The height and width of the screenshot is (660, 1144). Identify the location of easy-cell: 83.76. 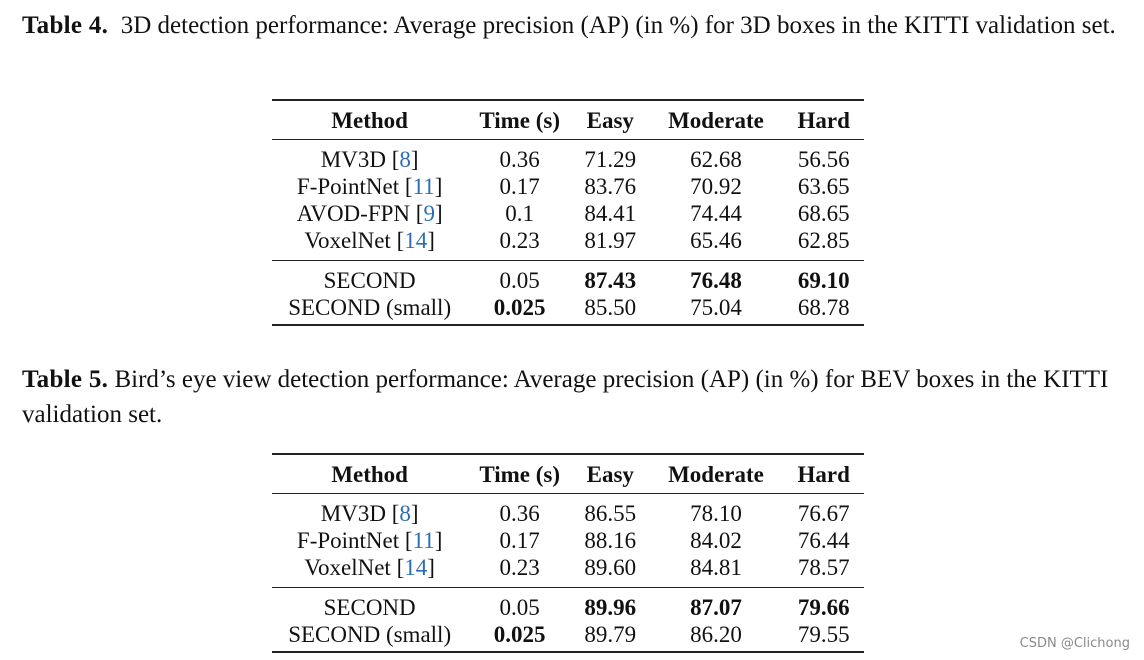
(610, 186).